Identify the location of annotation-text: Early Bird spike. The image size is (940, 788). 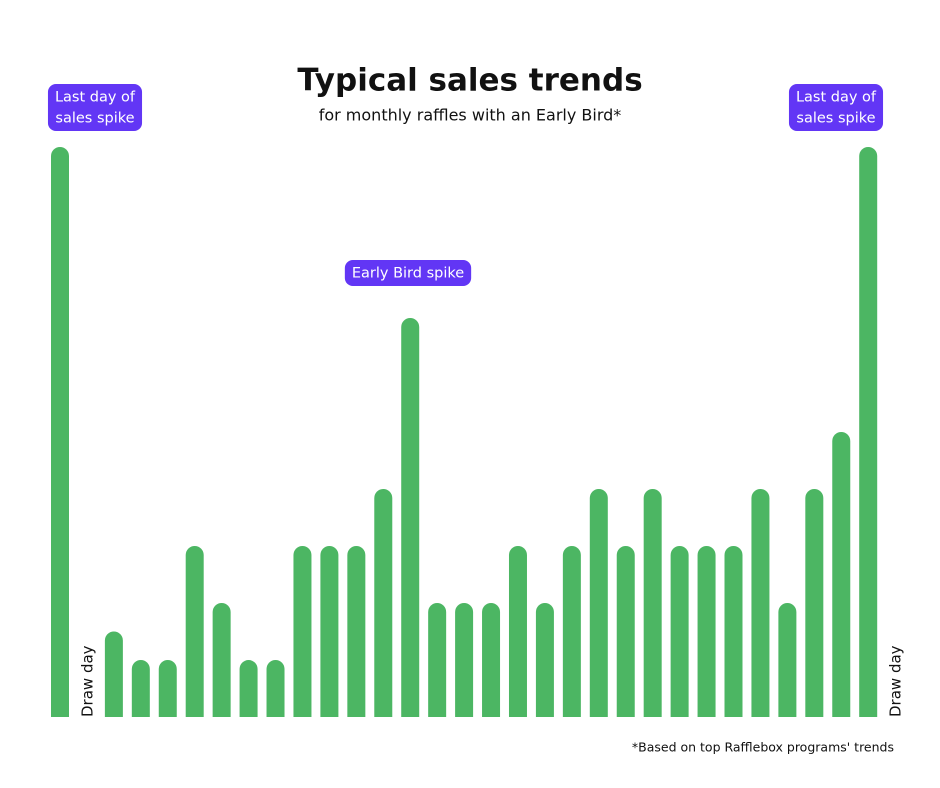
(408, 274).